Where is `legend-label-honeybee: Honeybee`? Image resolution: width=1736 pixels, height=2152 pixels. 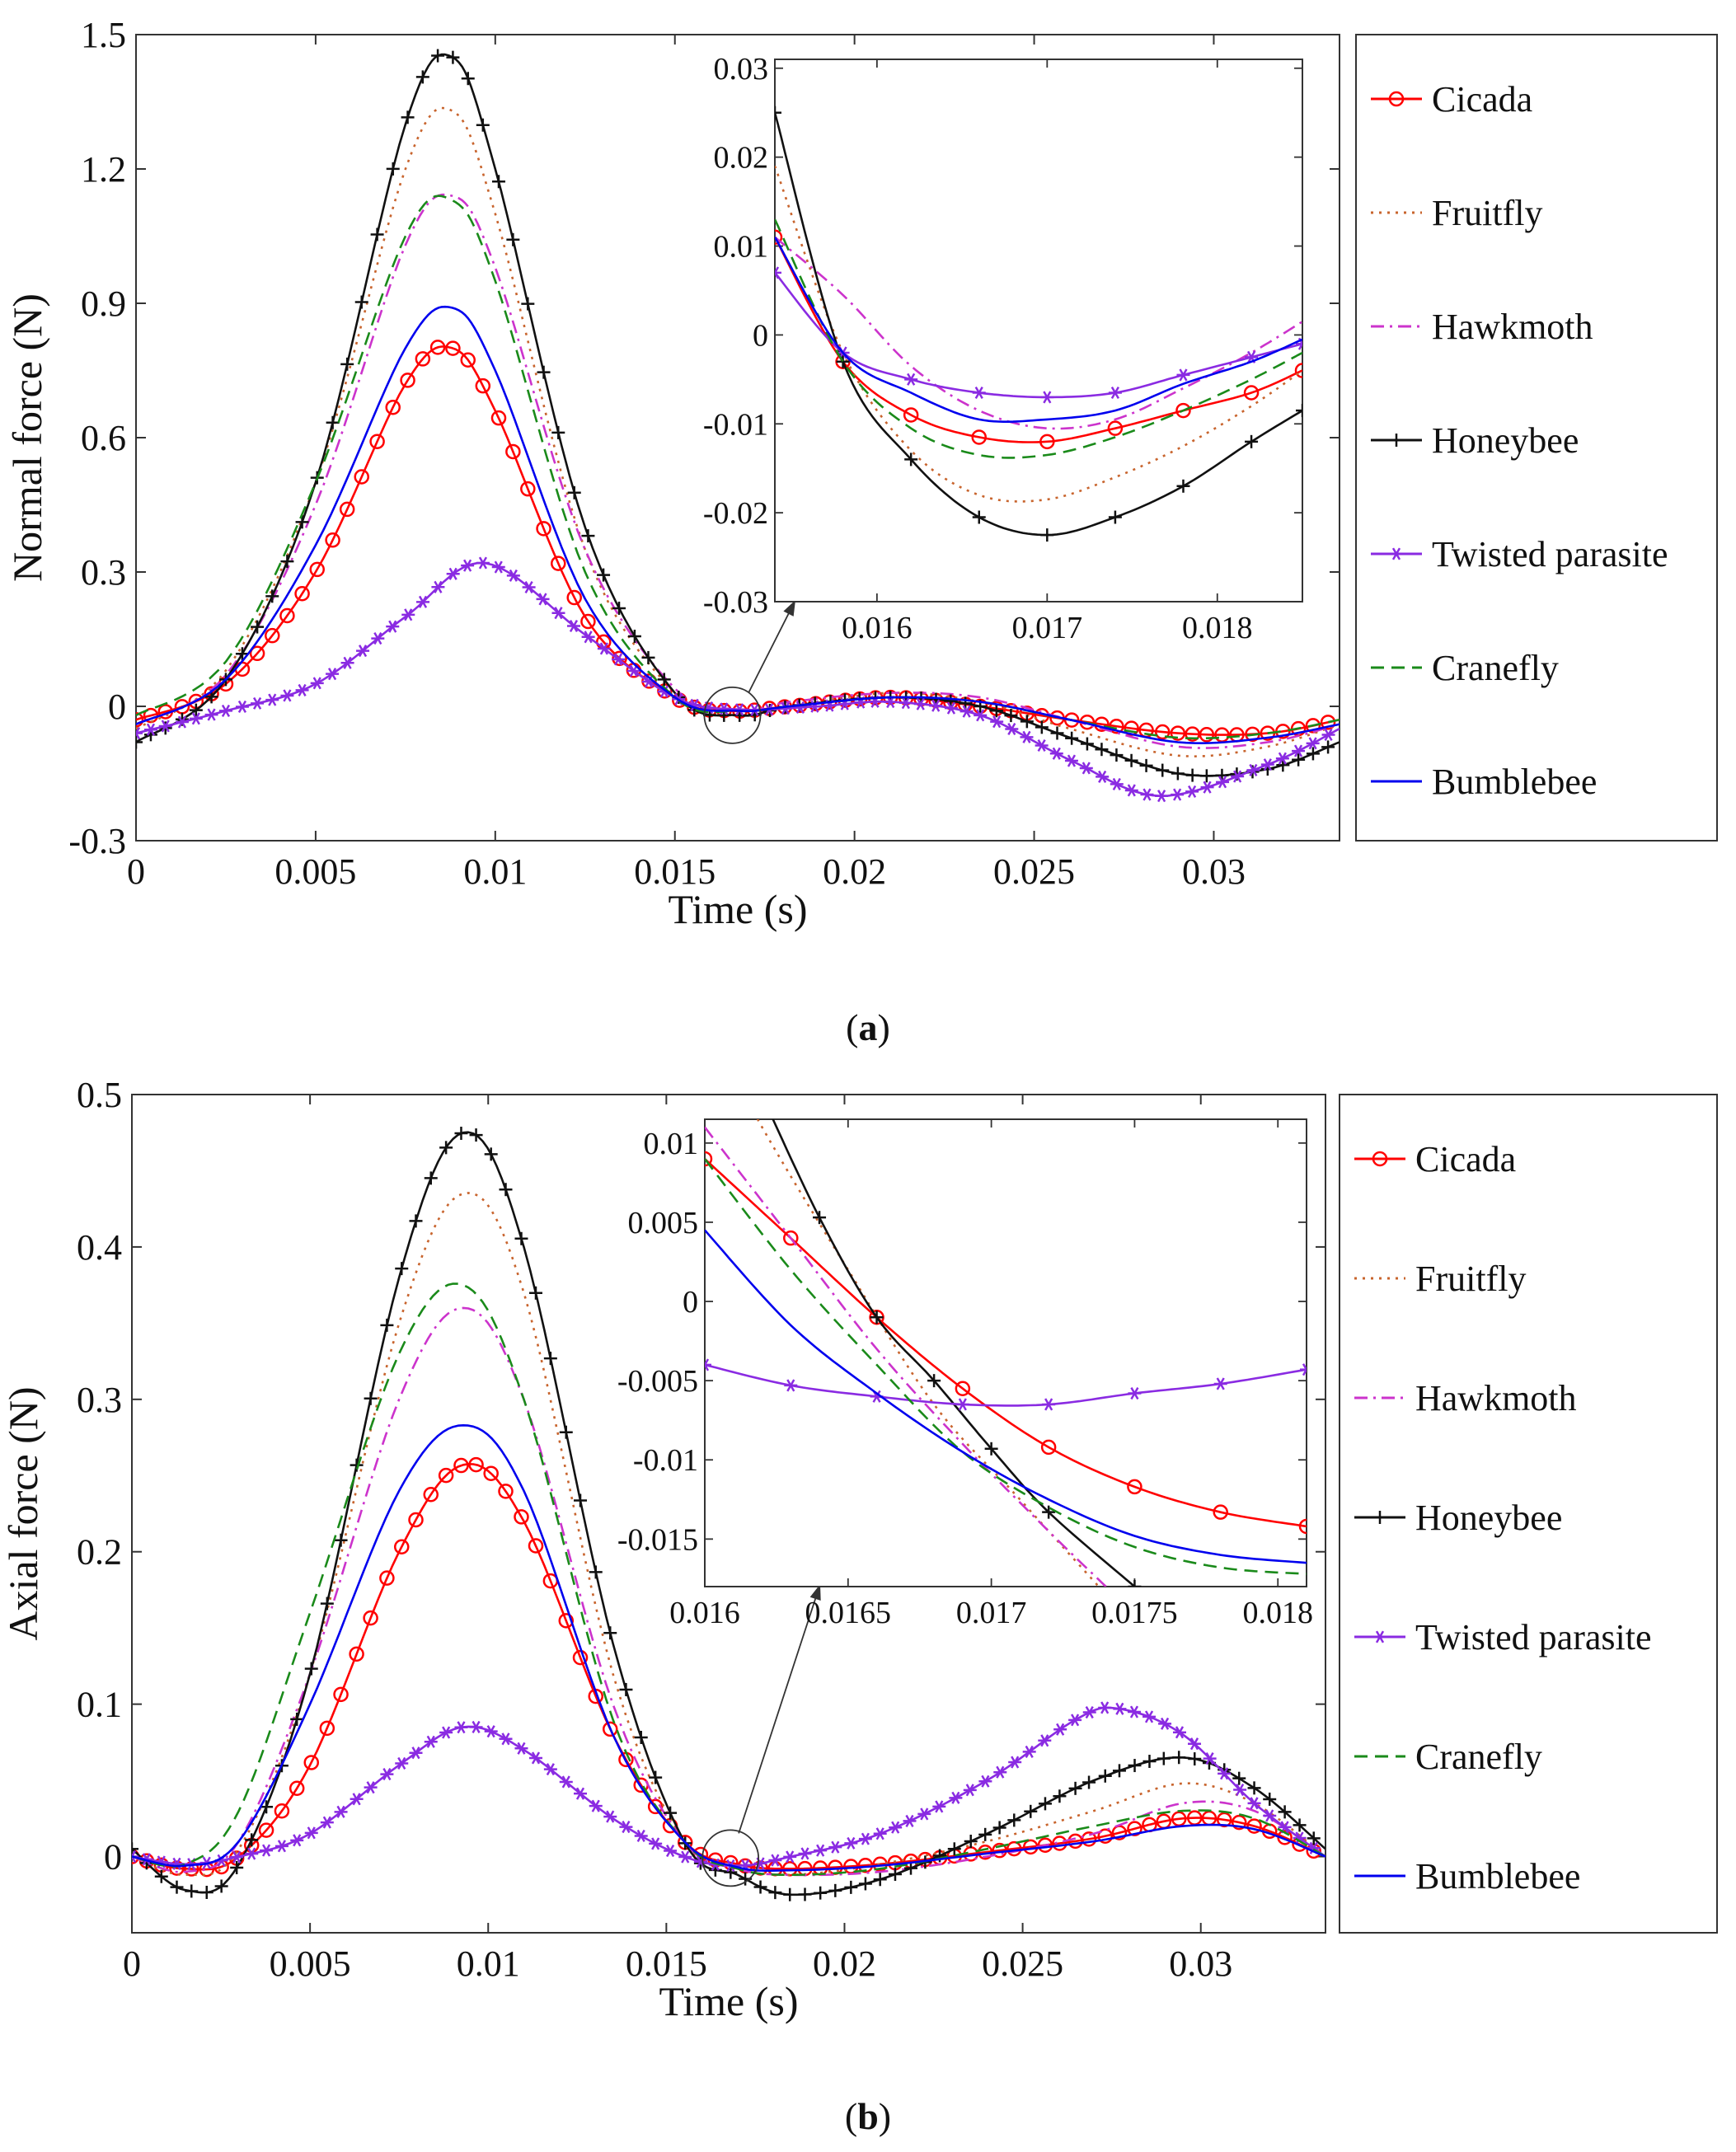 legend-label-honeybee: Honeybee is located at coordinates (1505, 441).